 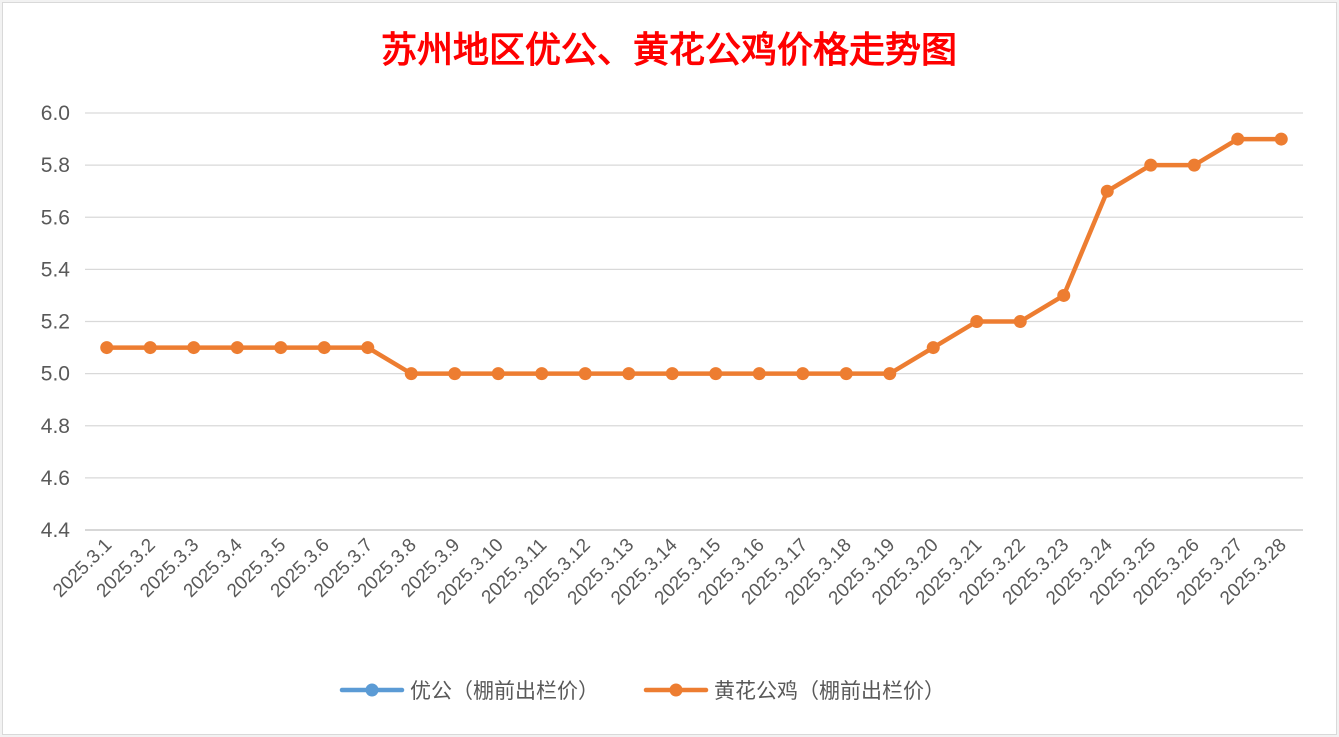 I want to click on y-tick-label: 4.4, so click(x=56, y=530).